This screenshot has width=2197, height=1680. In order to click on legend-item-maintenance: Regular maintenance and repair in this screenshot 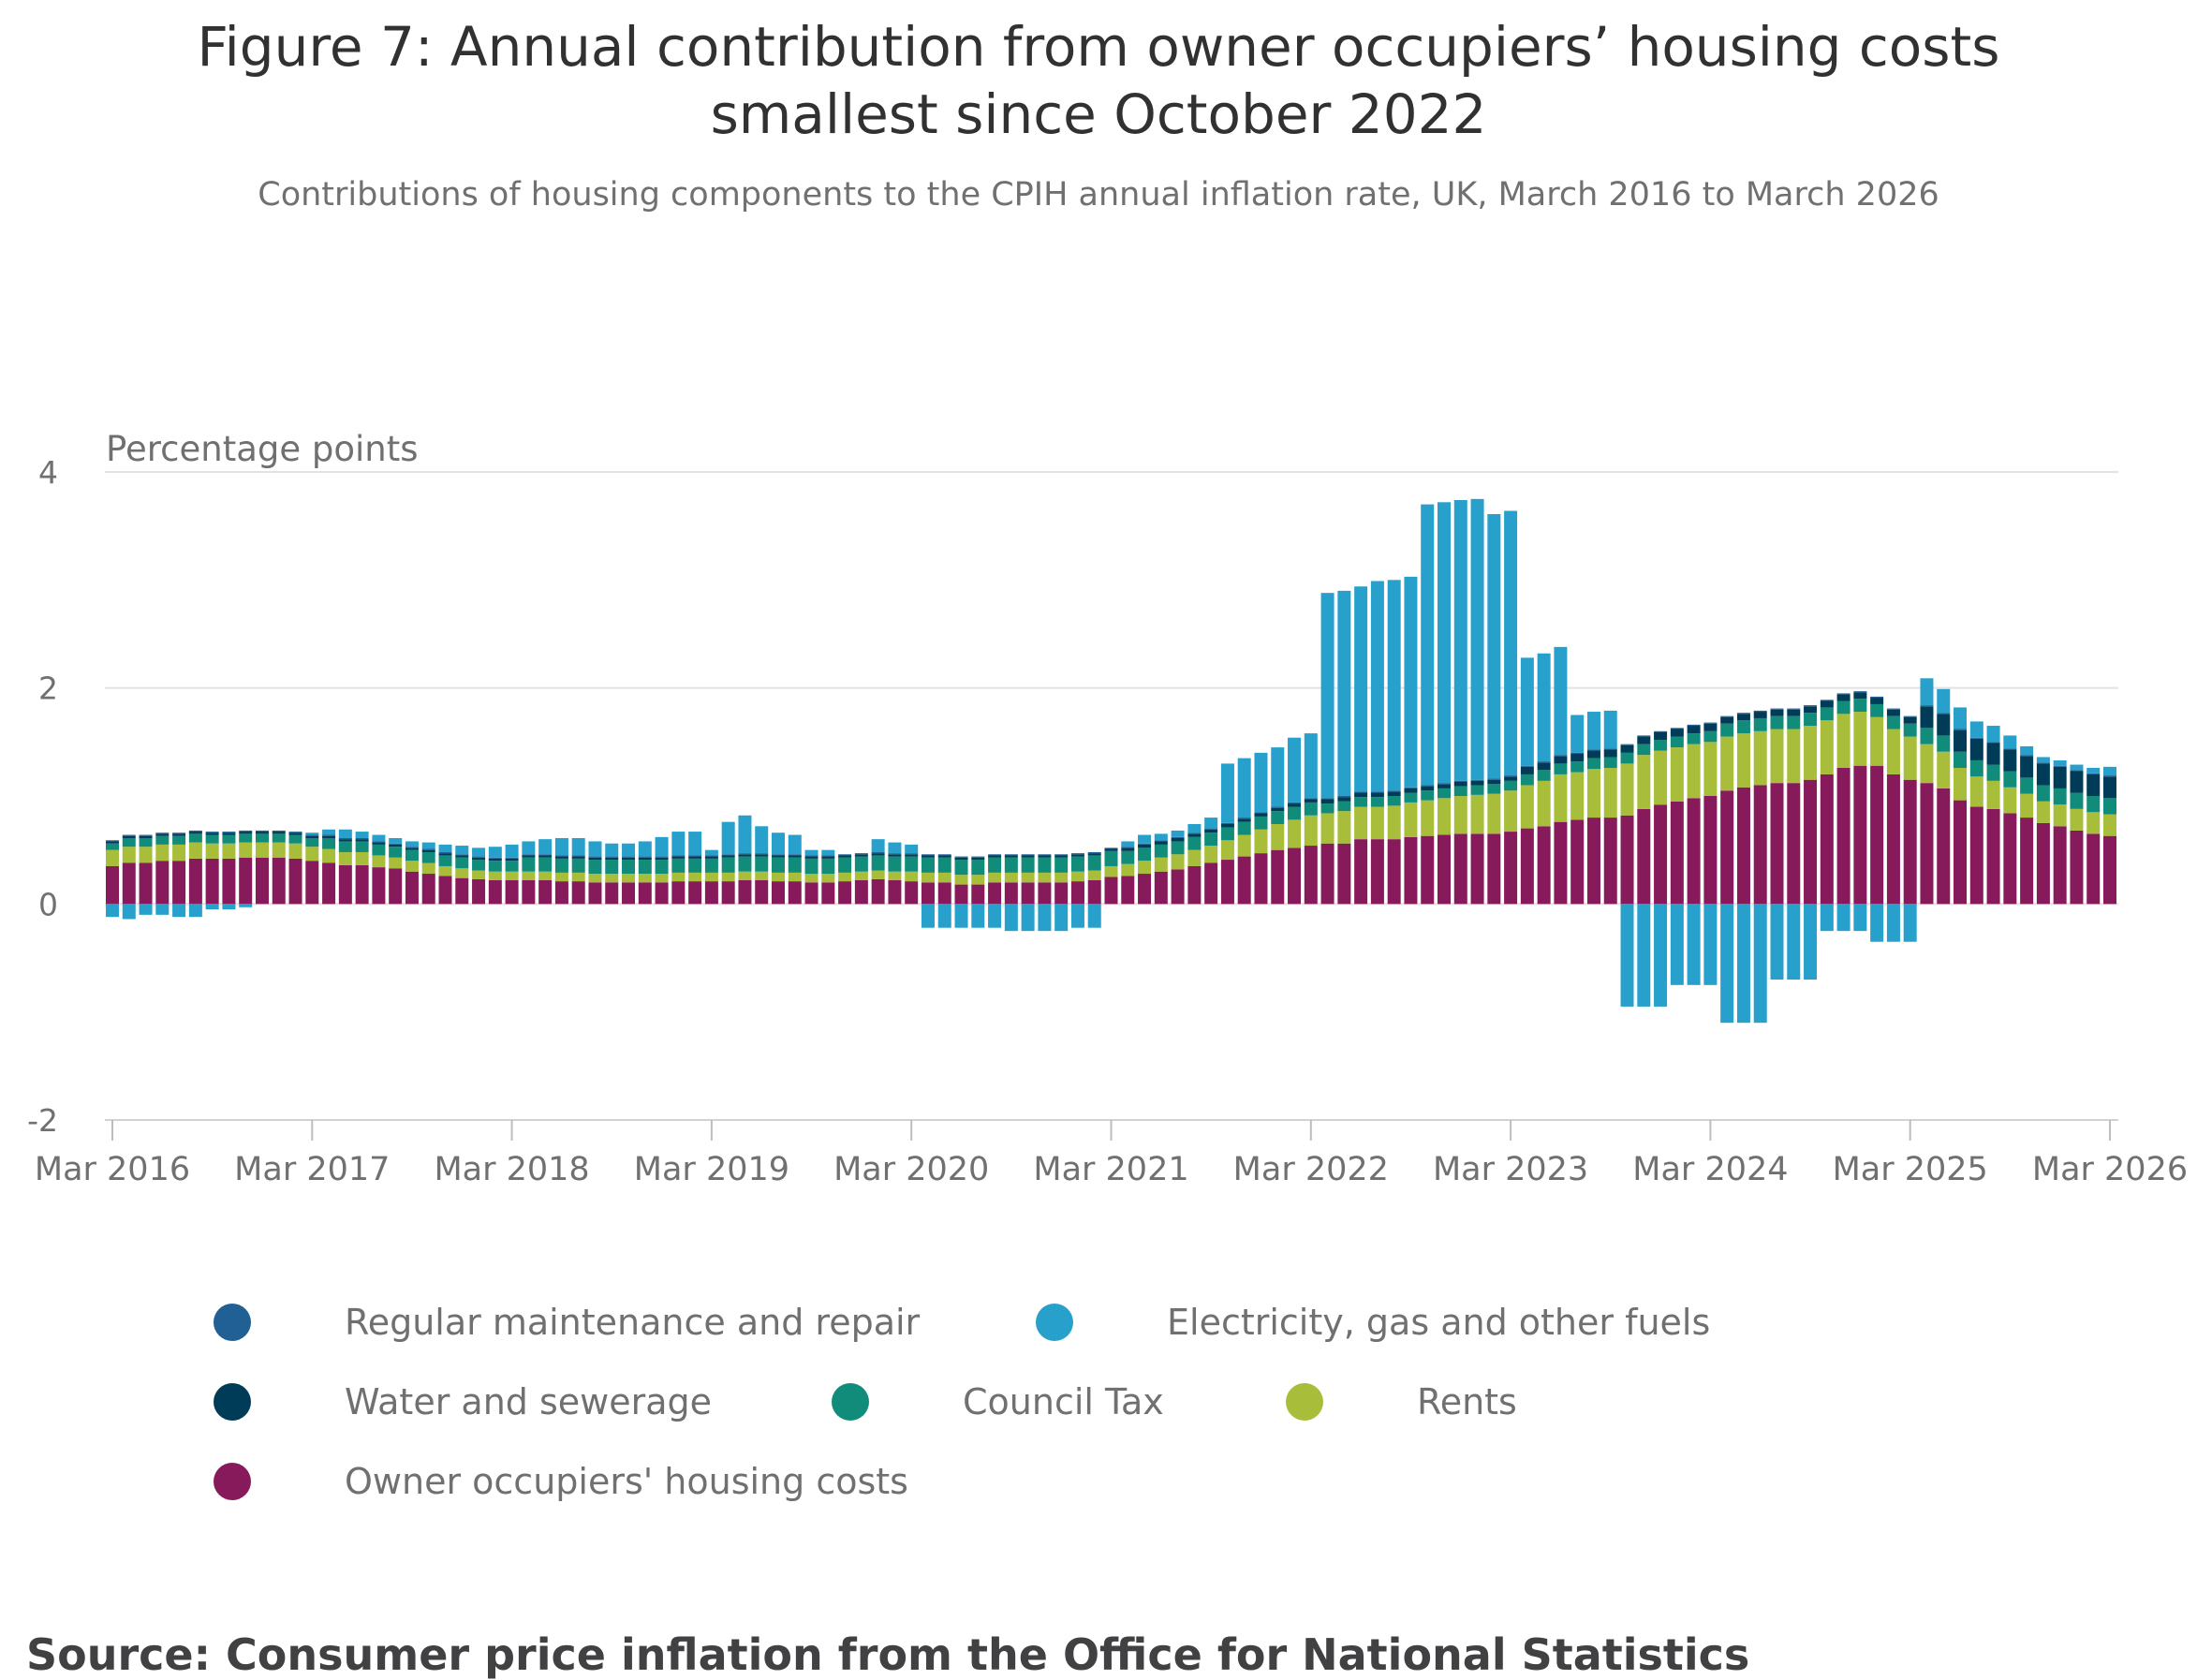, I will do `click(567, 1322)`.